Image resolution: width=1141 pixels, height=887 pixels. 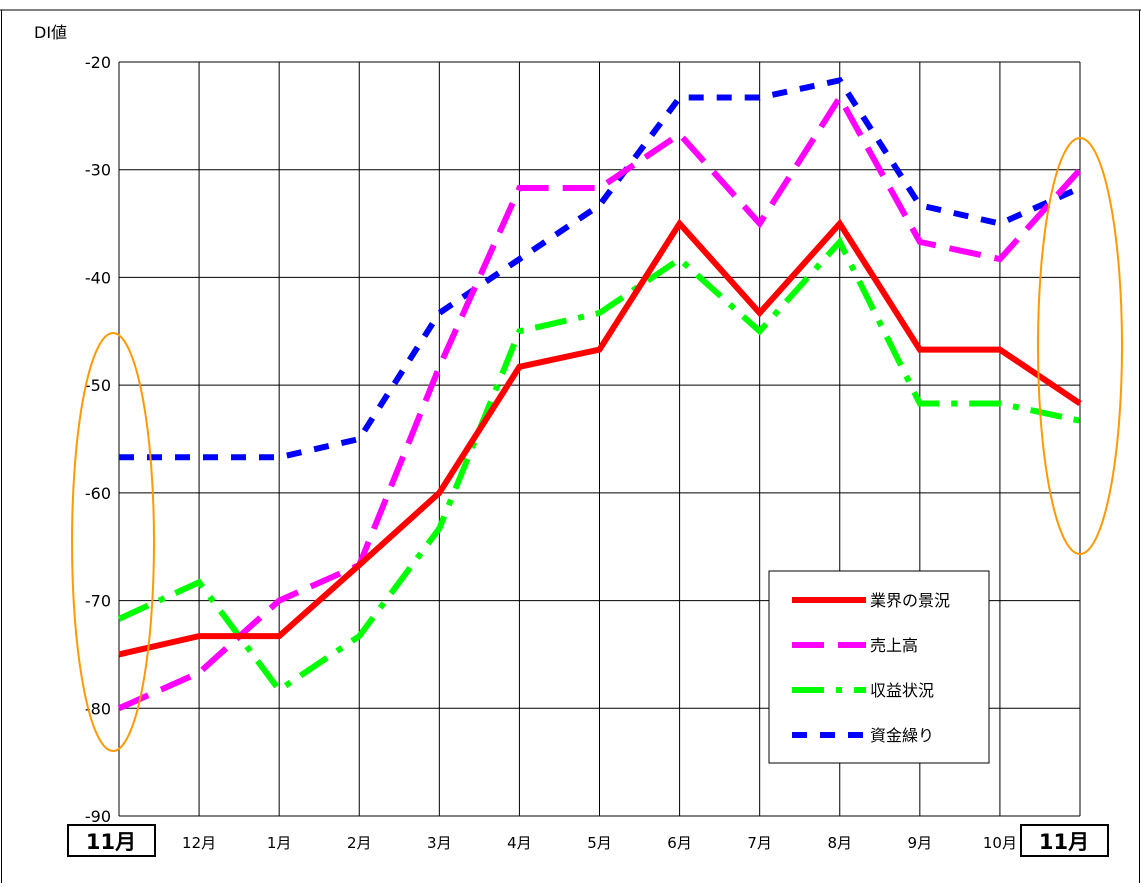 I want to click on x-tick-label: 1月, so click(x=279, y=843).